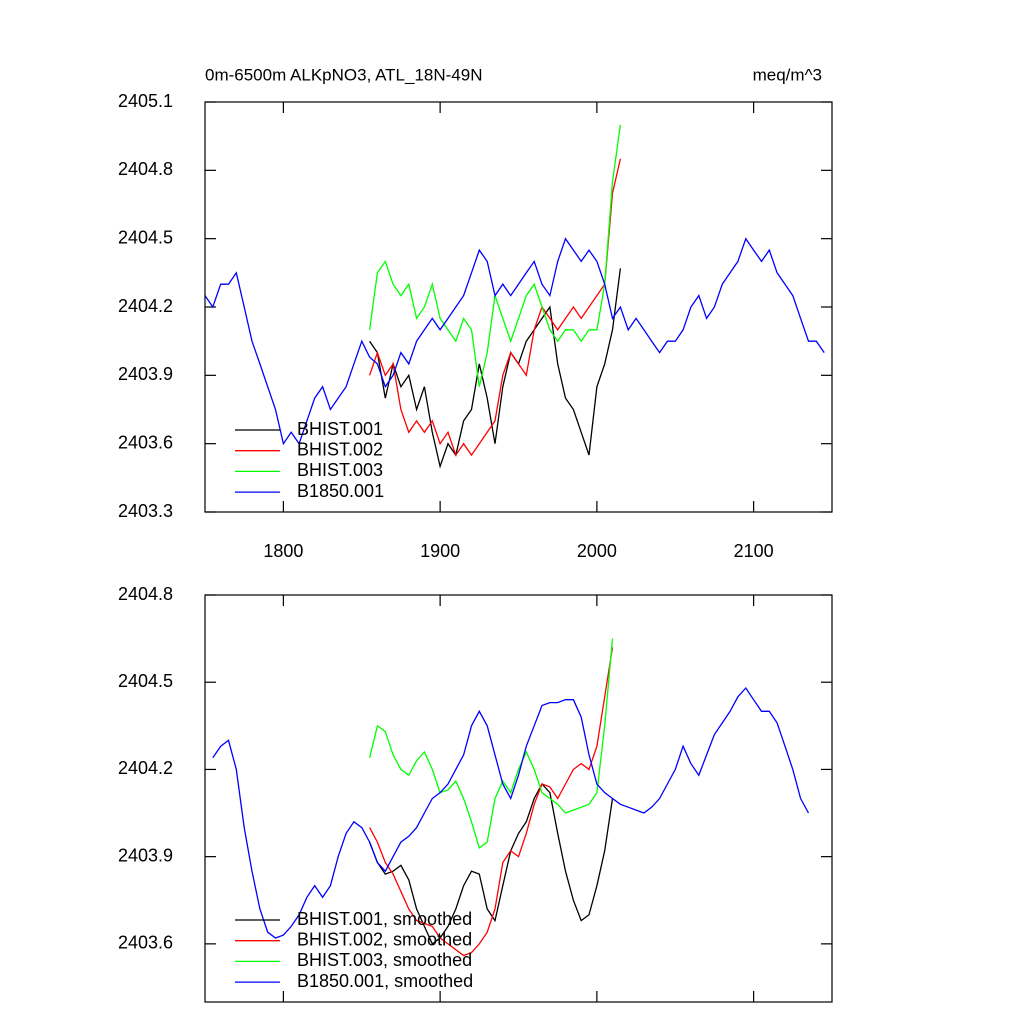  What do you see at coordinates (385, 981) in the screenshot?
I see `legend-label: B1850.001, smoothed` at bounding box center [385, 981].